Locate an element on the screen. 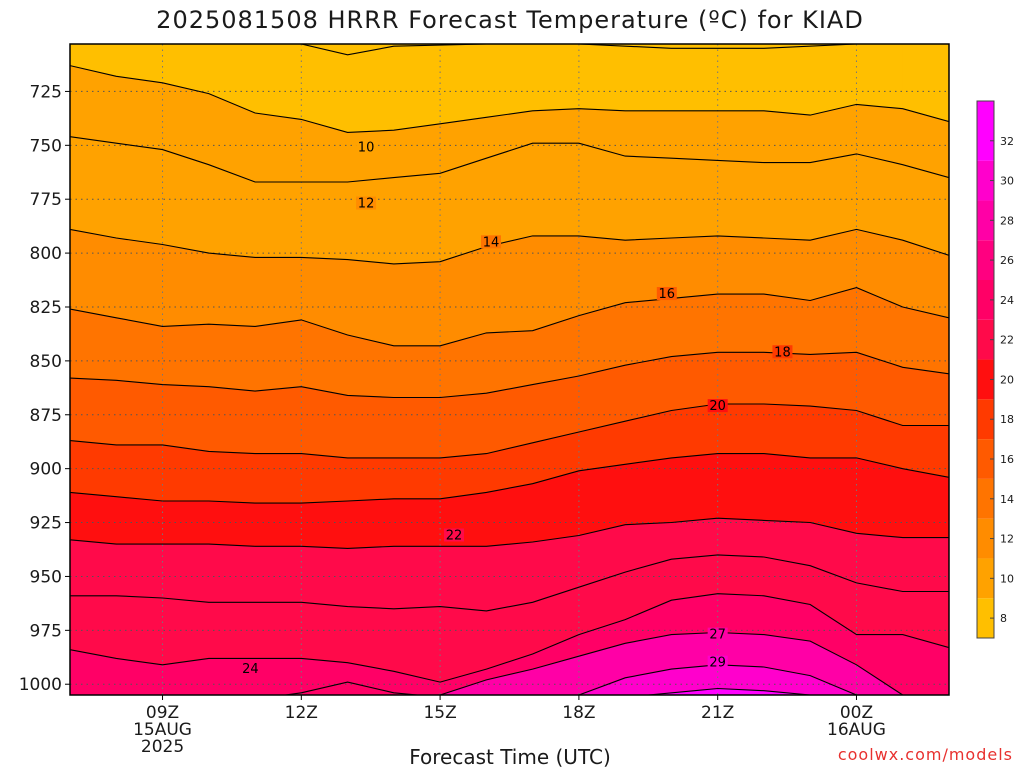 The image size is (1024, 768). y-tick-label-900: 900 is located at coordinates (46, 470).